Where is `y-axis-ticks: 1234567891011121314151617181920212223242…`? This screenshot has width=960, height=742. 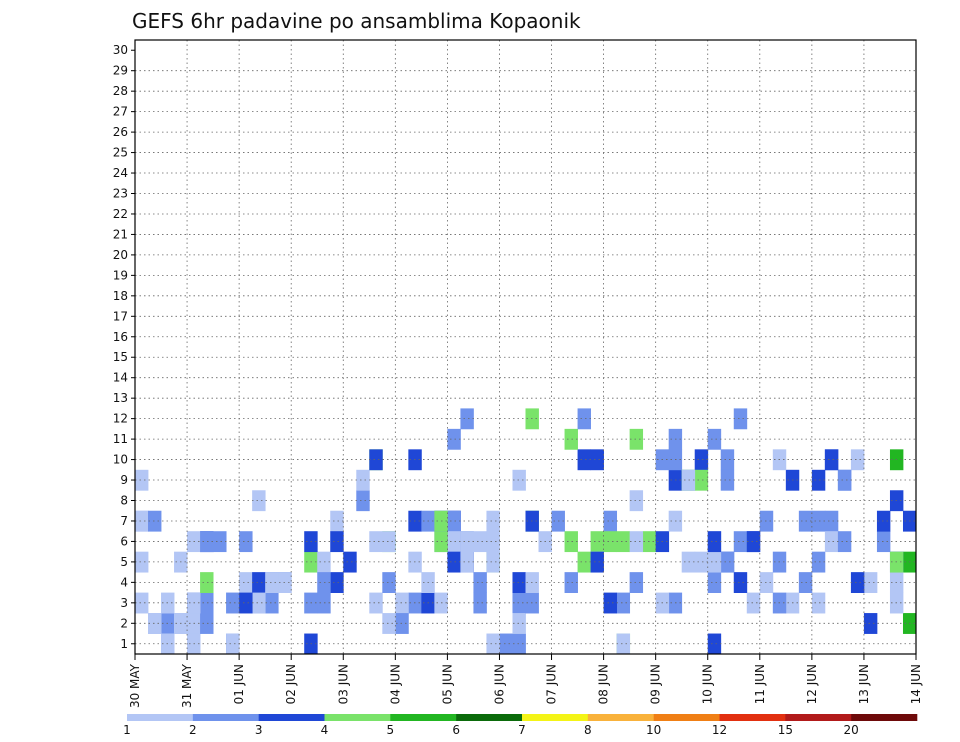
y-axis-ticks: 1234567891011121314151617181920212223242… is located at coordinates (124, 347).